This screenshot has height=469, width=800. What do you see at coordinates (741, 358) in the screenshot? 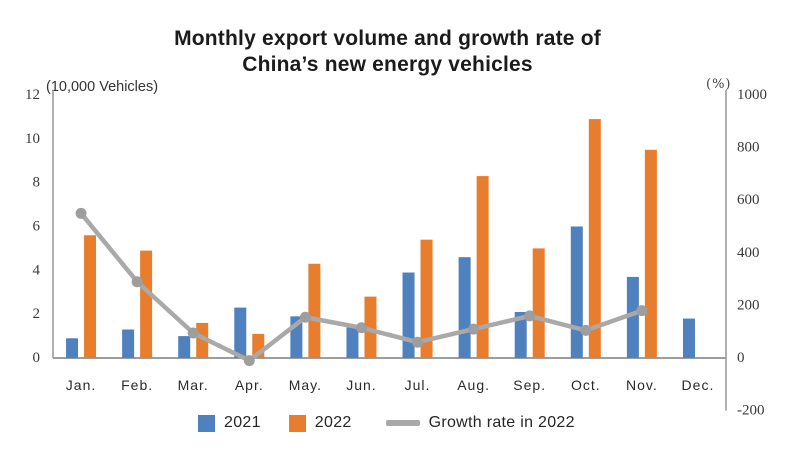
I see `right-axis-tick-0: 0` at bounding box center [741, 358].